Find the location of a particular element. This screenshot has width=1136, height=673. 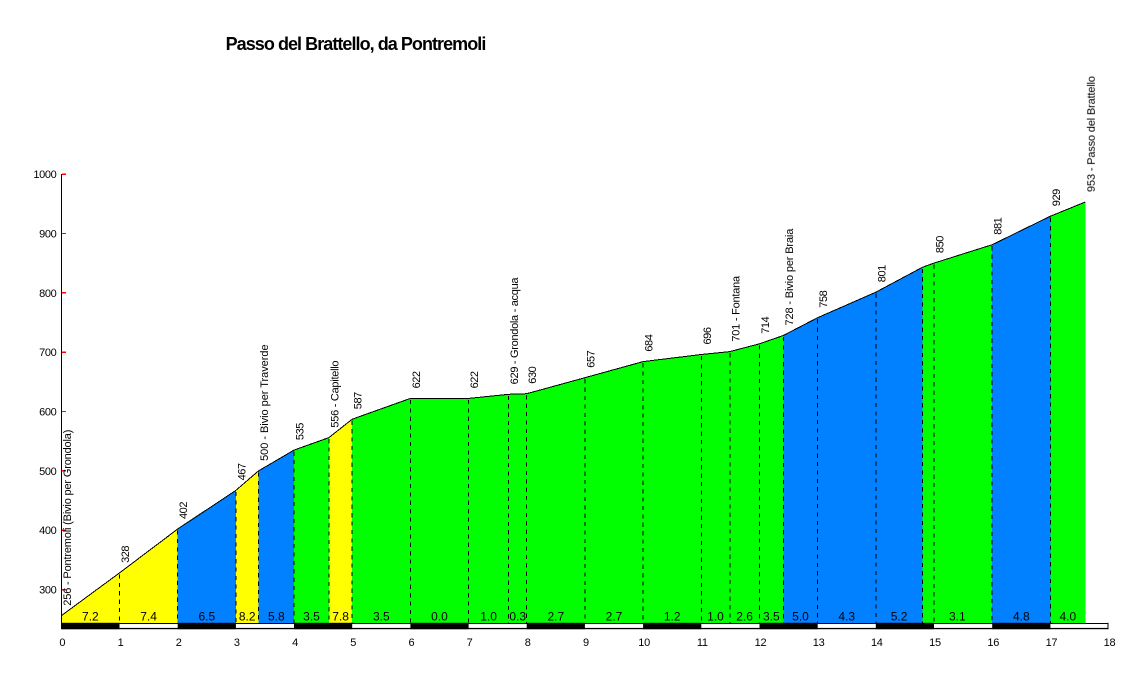

svg-text: 758 is located at coordinates (824, 298).